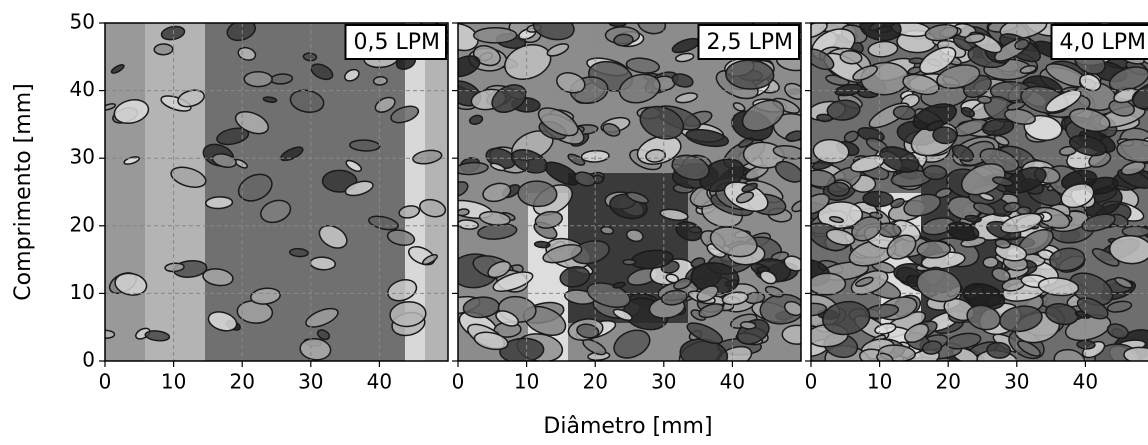  Describe the element at coordinates (82, 22) in the screenshot. I see `y-tick-label: 50` at that location.